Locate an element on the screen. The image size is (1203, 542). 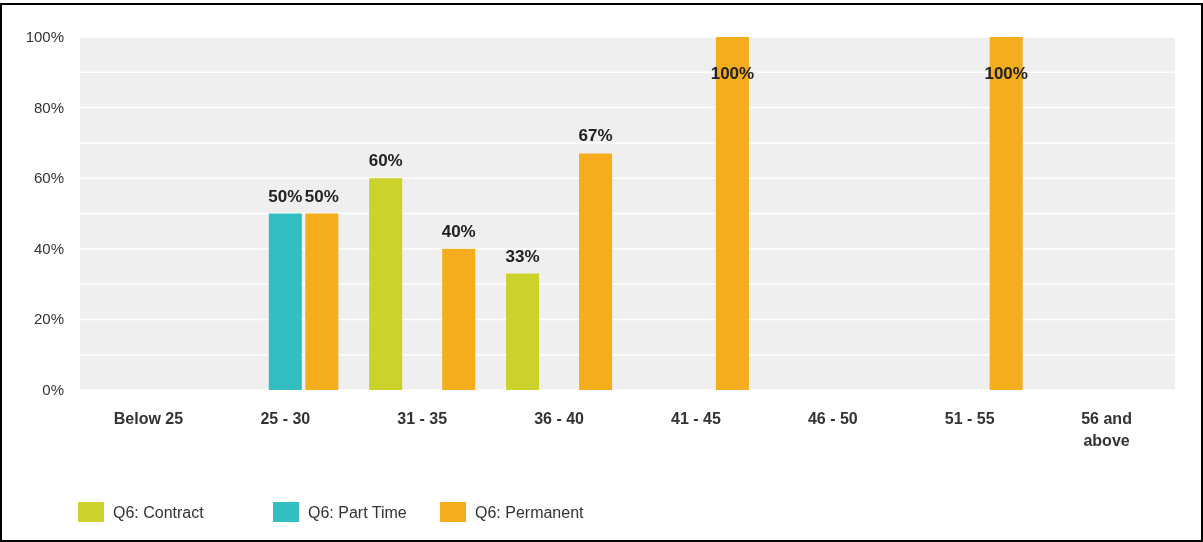
x-tick-label: 51 - 55 is located at coordinates (969, 418).